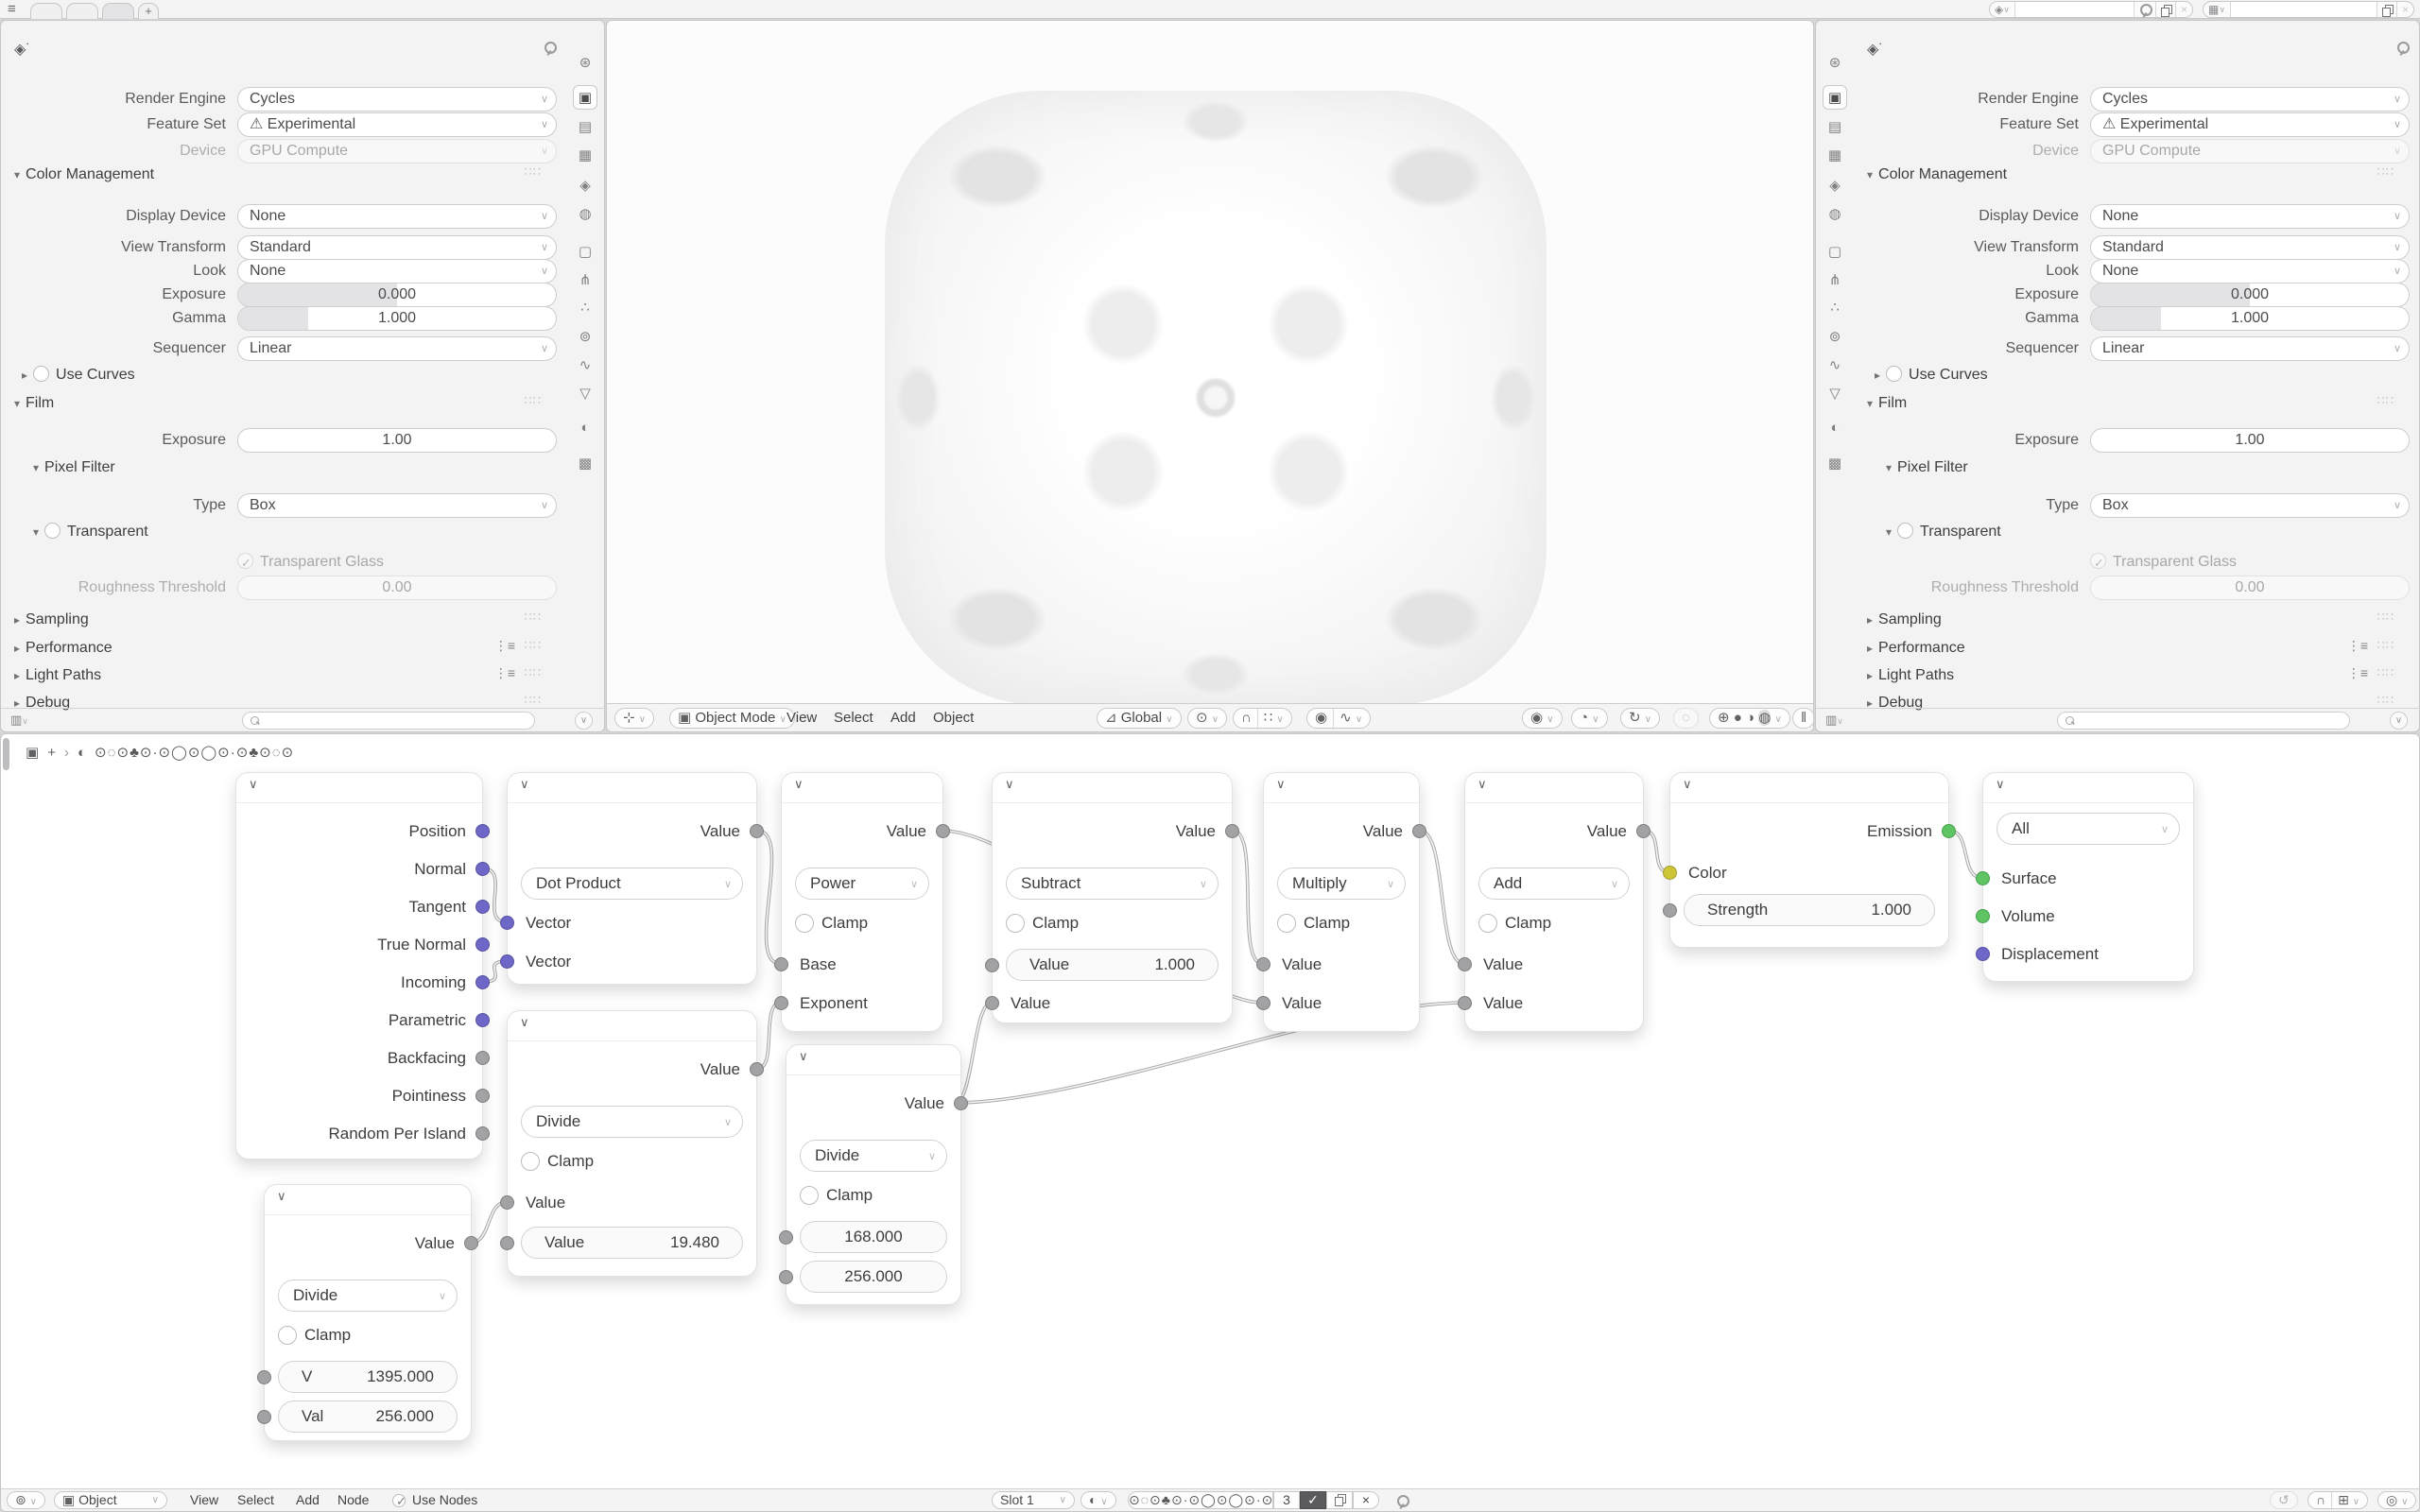 The height and width of the screenshot is (1512, 2420). Describe the element at coordinates (1750, 718) in the screenshot. I see `shading-material-icon: ◑` at that location.